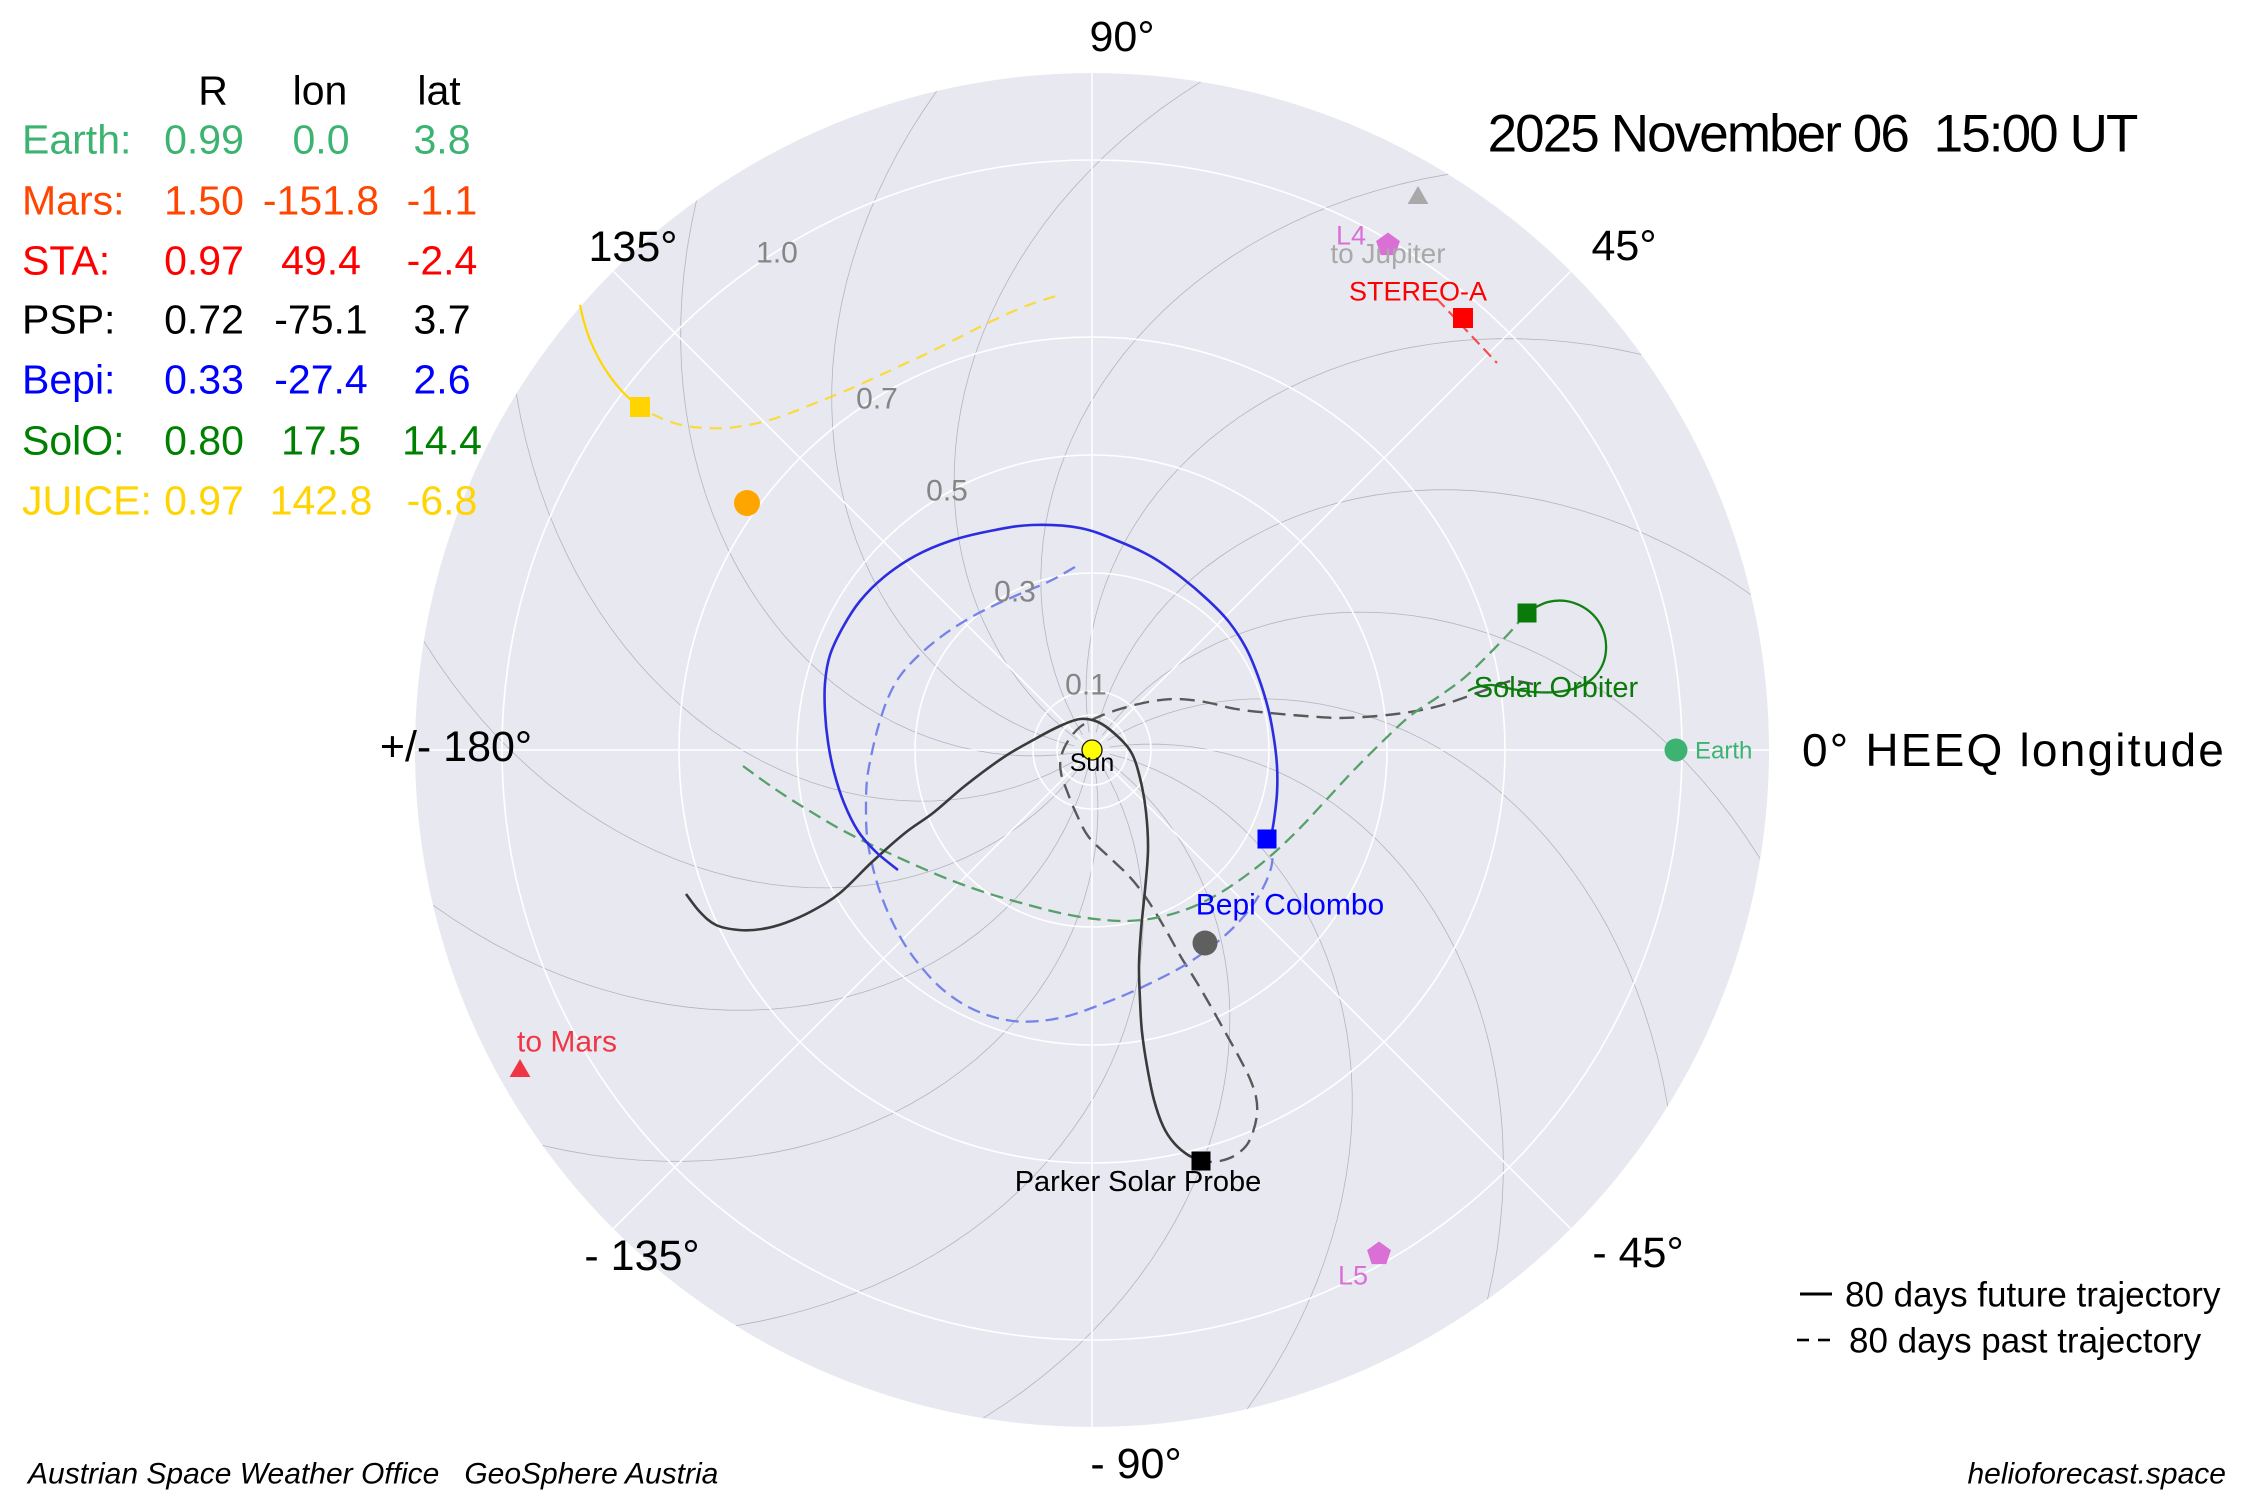 This screenshot has width=2250, height=1500. Describe the element at coordinates (68, 379) in the screenshot. I see `svg-text: Bepi:` at that location.